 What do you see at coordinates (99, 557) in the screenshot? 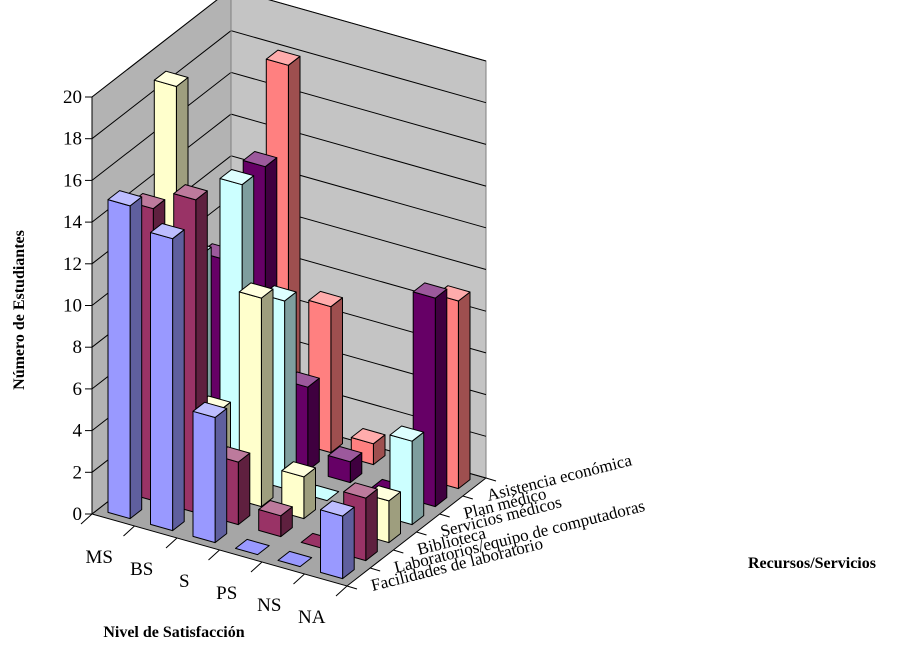
I see `x-tick-label: MS` at bounding box center [99, 557].